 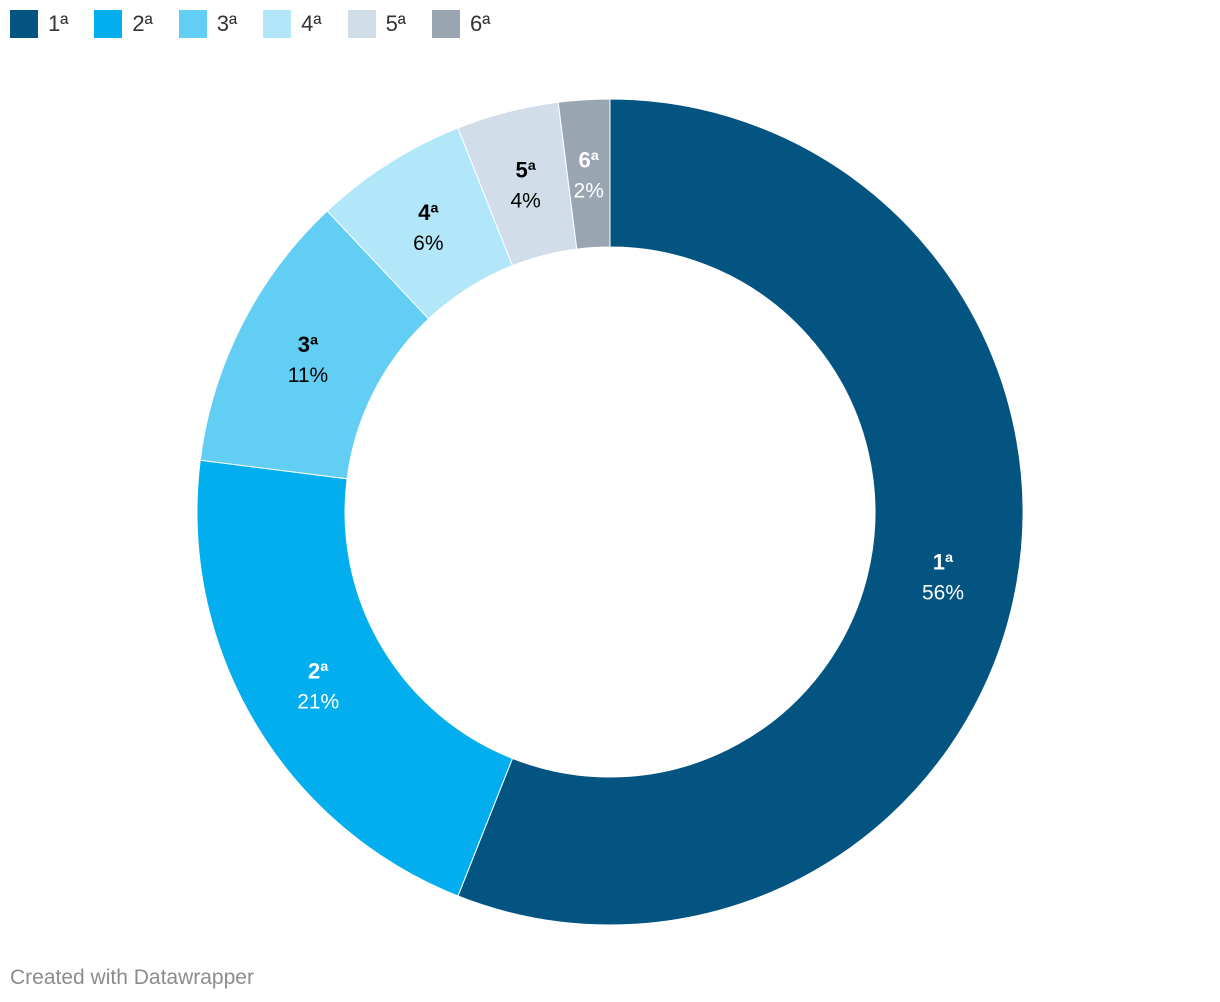 I want to click on legend-label-5: 5ª, so click(x=395, y=23).